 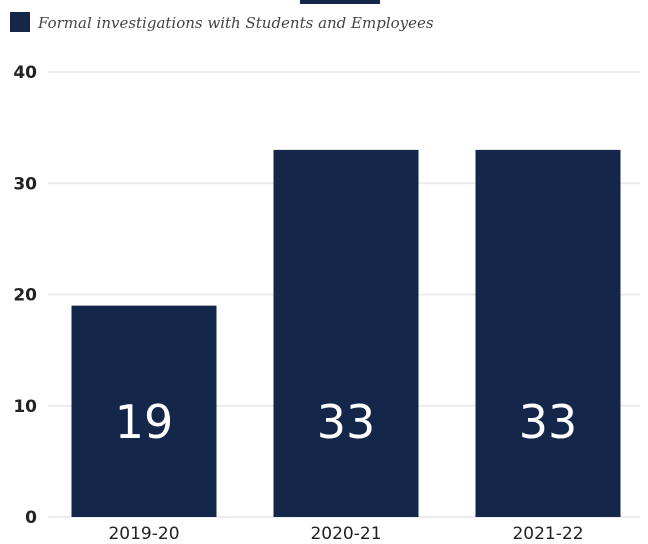 What do you see at coordinates (20, 22) in the screenshot?
I see `legend-swatch` at bounding box center [20, 22].